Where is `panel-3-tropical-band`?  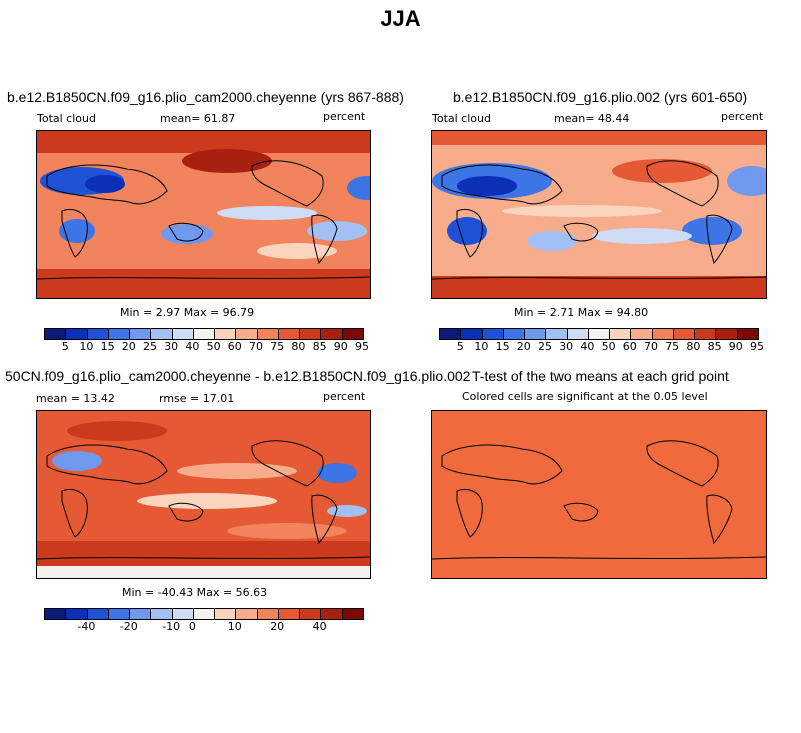 panel-3-tropical-band is located at coordinates (207, 501).